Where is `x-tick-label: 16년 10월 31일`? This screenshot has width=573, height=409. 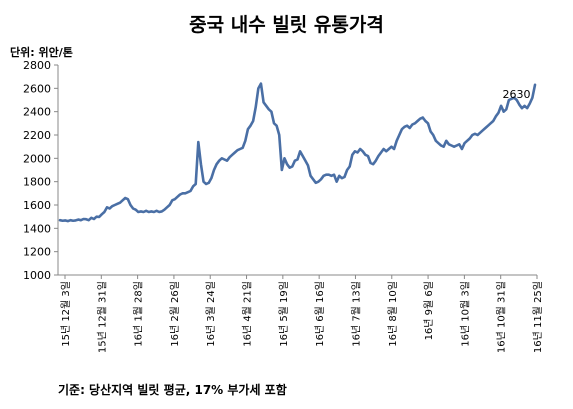 x-tick-label: 16년 10월 31일 is located at coordinates (502, 317).